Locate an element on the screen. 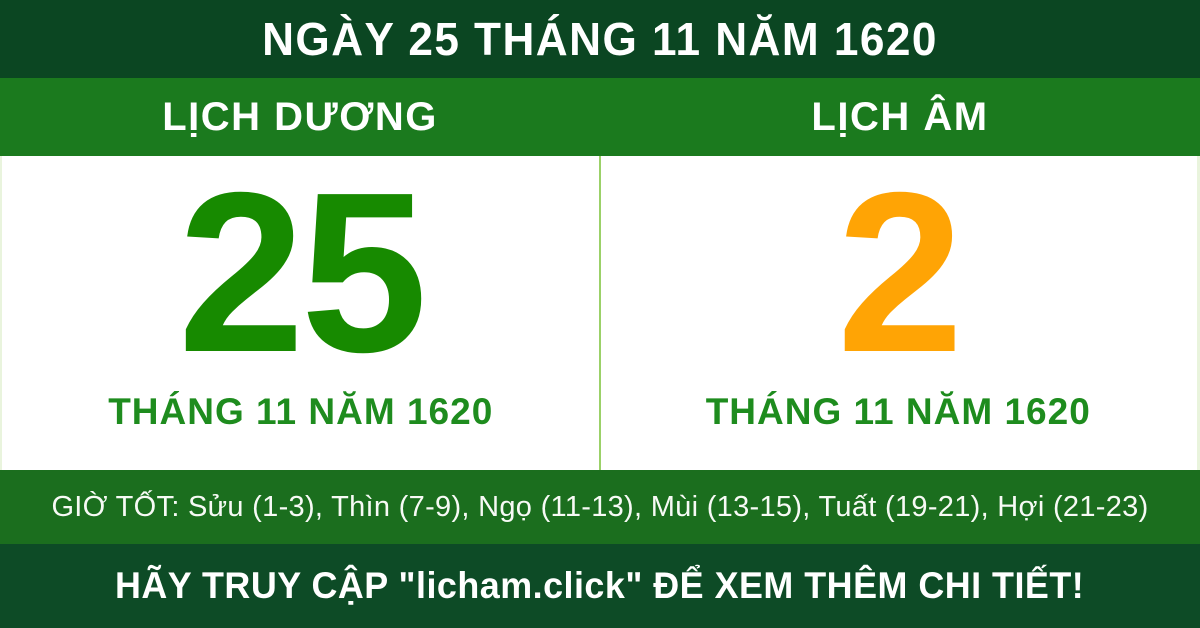 The image size is (1200, 628). calendar-type-header-band: LỊCH DƯƠNG LỊCH ÂM is located at coordinates (600, 117).